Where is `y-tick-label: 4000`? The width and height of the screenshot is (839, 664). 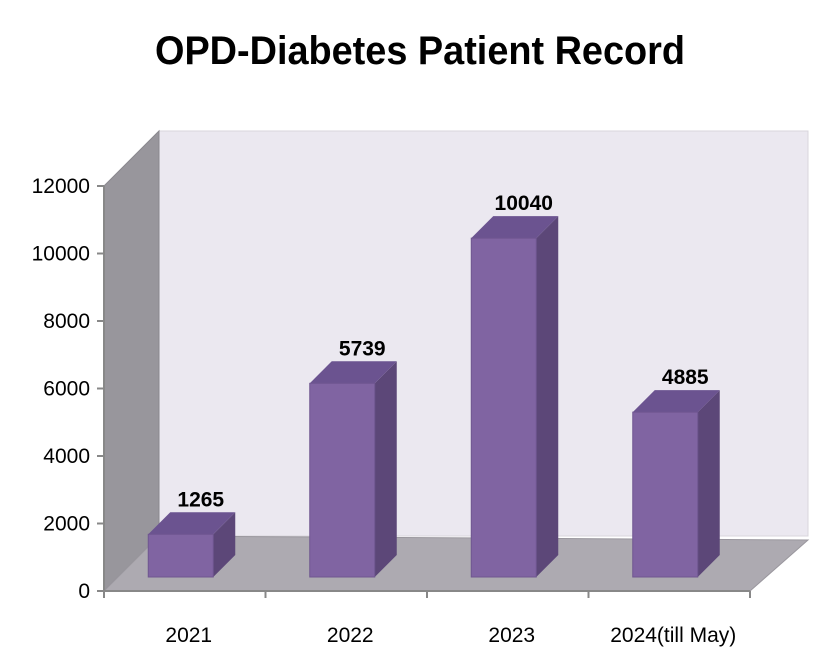
y-tick-label: 4000 is located at coordinates (66, 456).